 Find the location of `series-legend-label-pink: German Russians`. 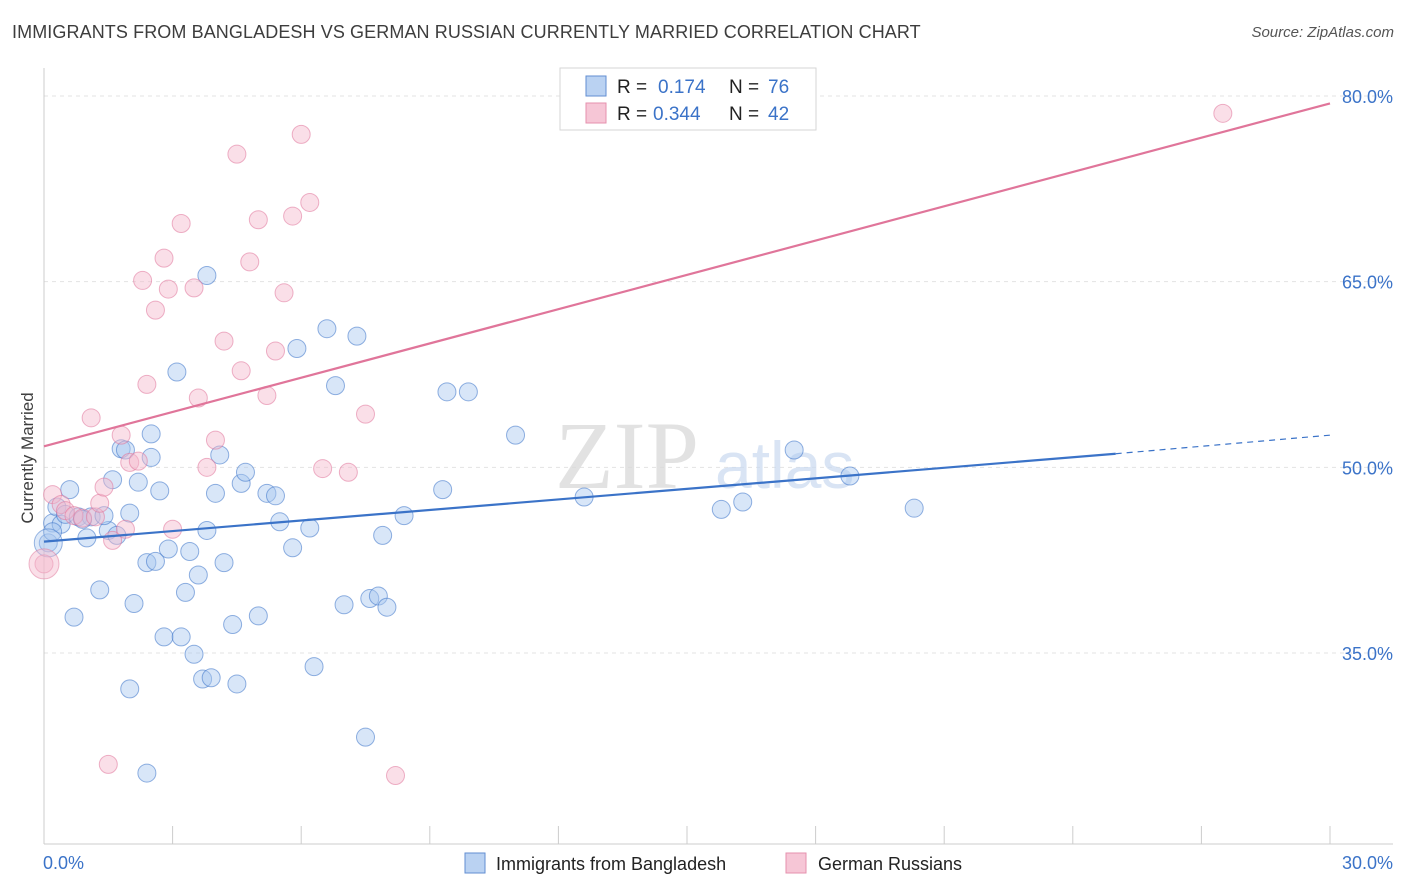

series-legend-label-pink: German Russians is located at coordinates (890, 864).